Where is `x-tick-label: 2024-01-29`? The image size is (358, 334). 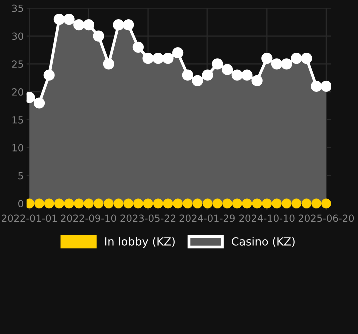
x-tick-label: 2024-01-29 is located at coordinates (207, 218).